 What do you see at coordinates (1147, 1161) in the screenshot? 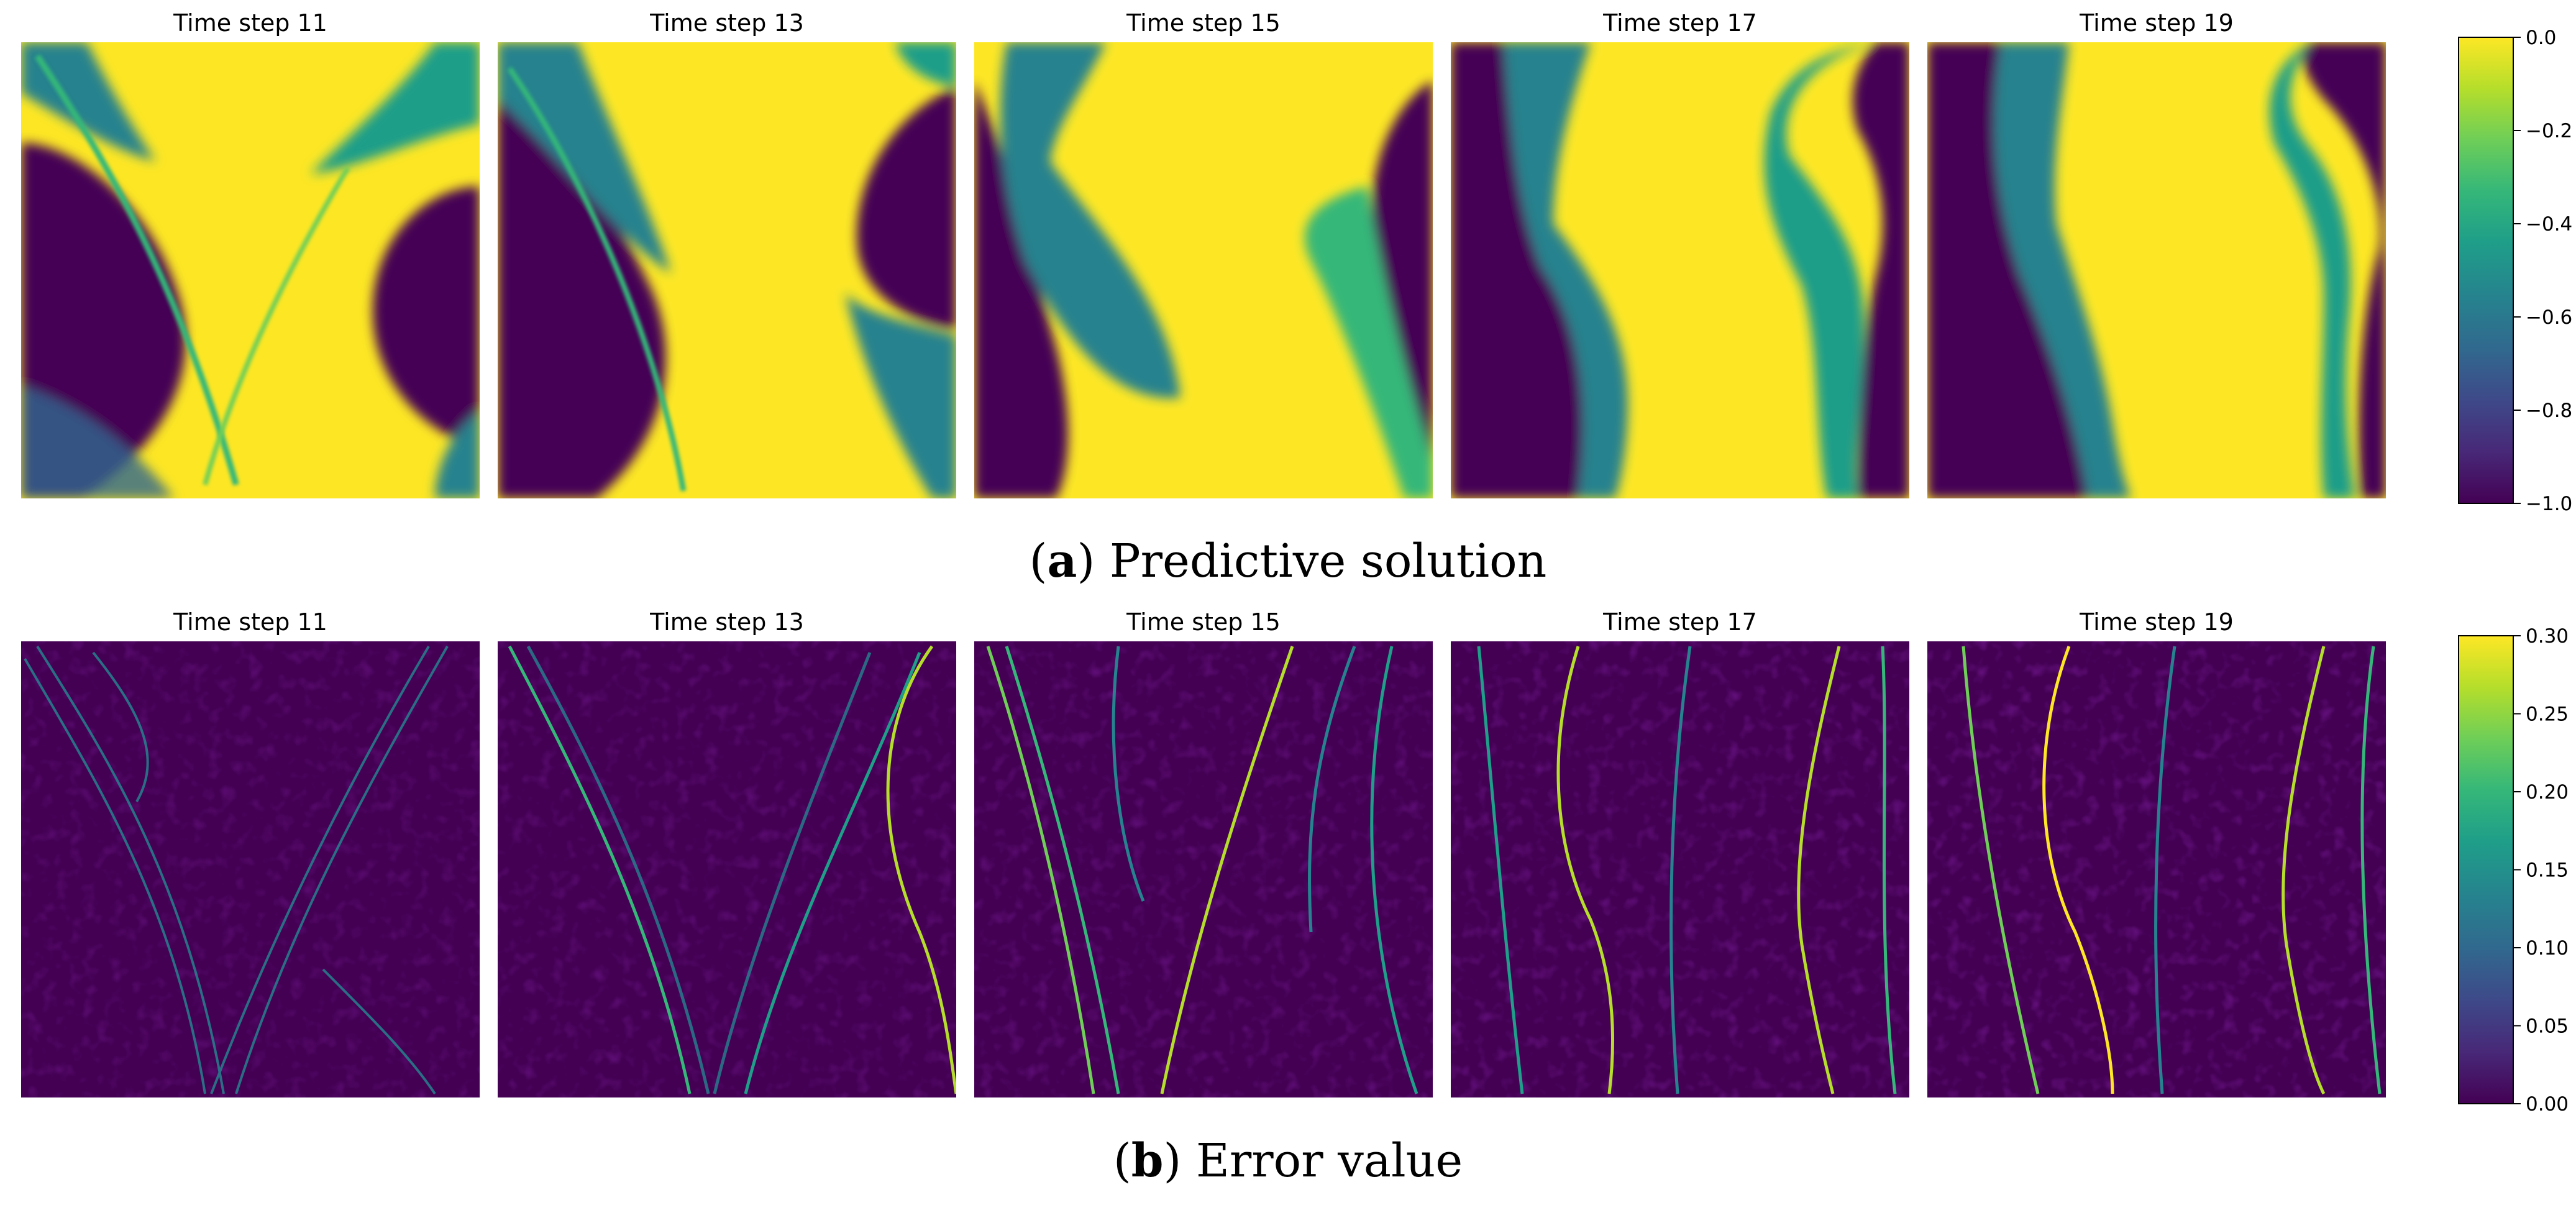
I see `caption-letter: b` at bounding box center [1147, 1161].